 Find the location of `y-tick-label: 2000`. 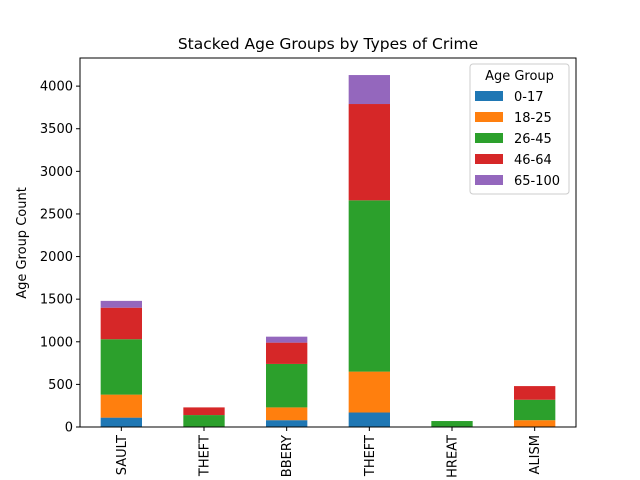

y-tick-label: 2000 is located at coordinates (56, 257).